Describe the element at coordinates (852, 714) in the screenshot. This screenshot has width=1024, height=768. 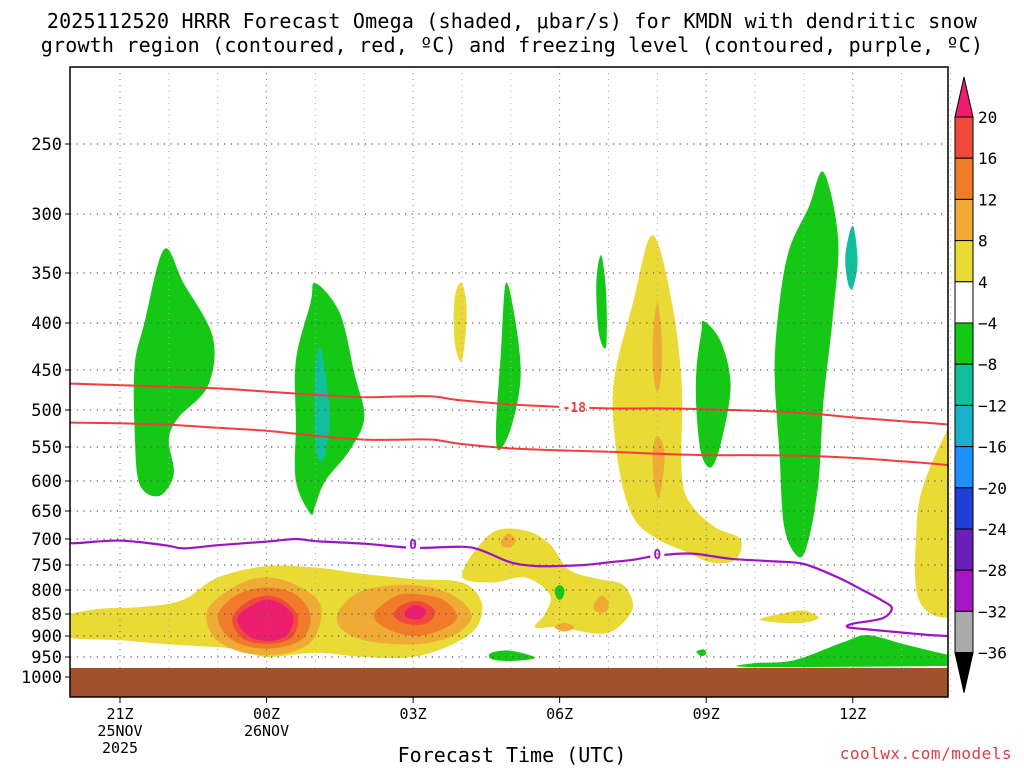
I see `x-tick-label: 12Z` at that location.